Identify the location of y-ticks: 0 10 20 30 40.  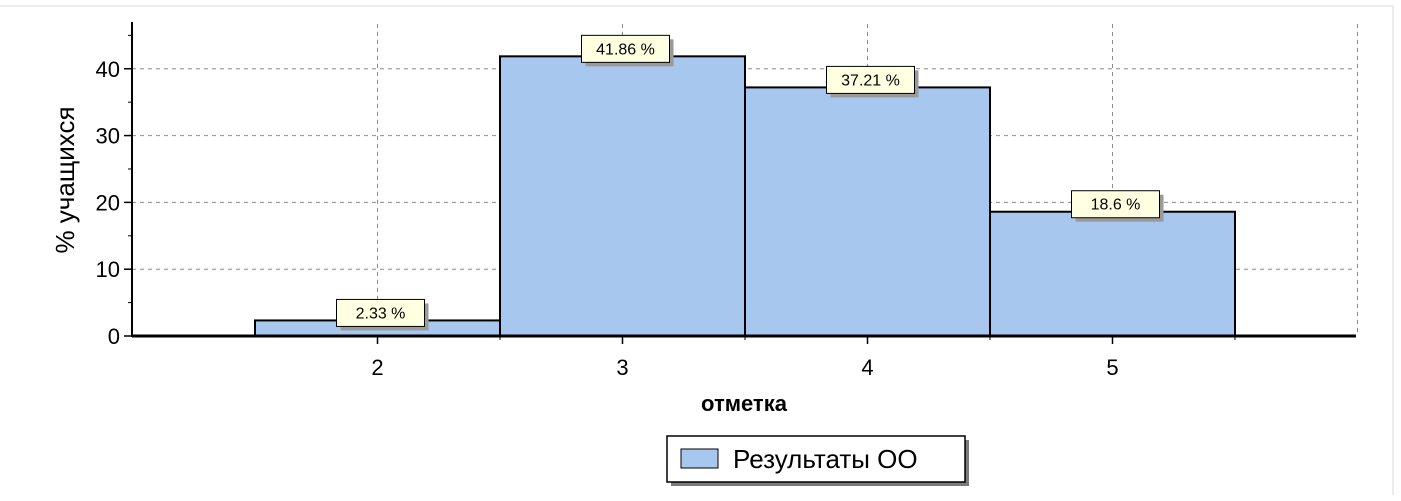
(114, 191).